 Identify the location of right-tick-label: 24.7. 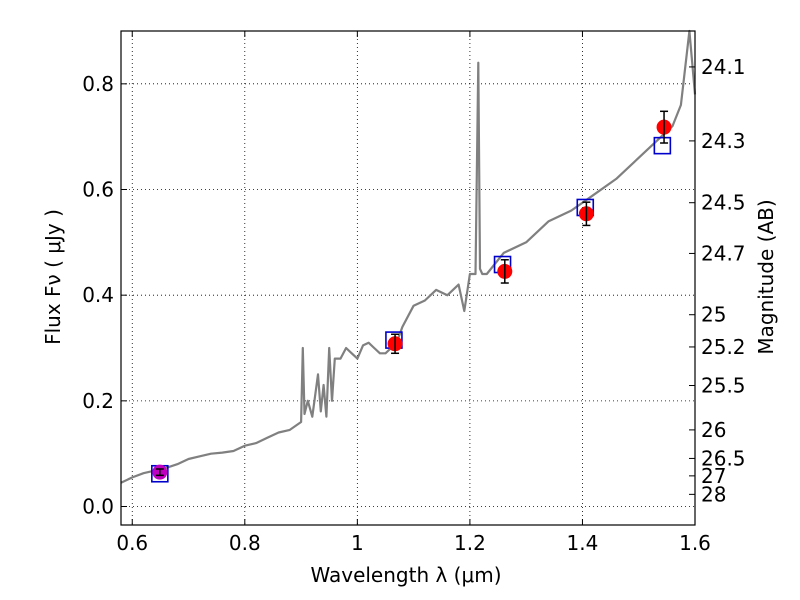
(723, 253).